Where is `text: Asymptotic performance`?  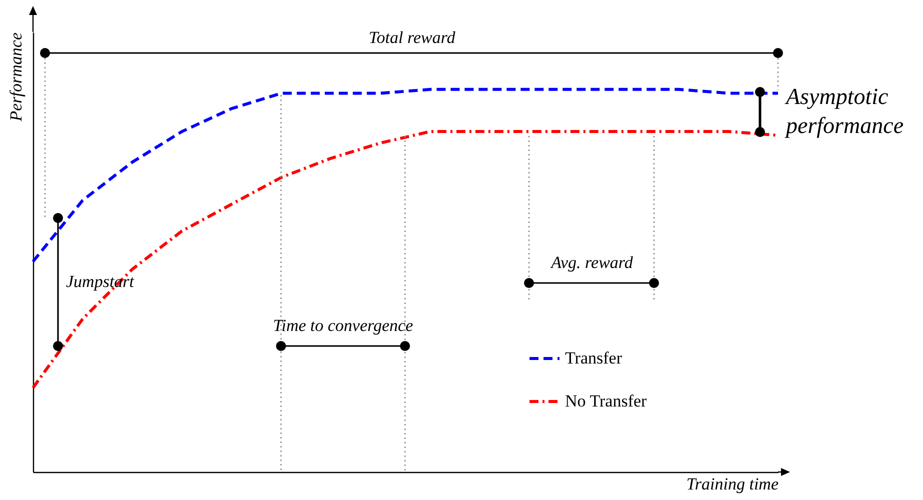
text: Asymptotic performance is located at coordinates (845, 111).